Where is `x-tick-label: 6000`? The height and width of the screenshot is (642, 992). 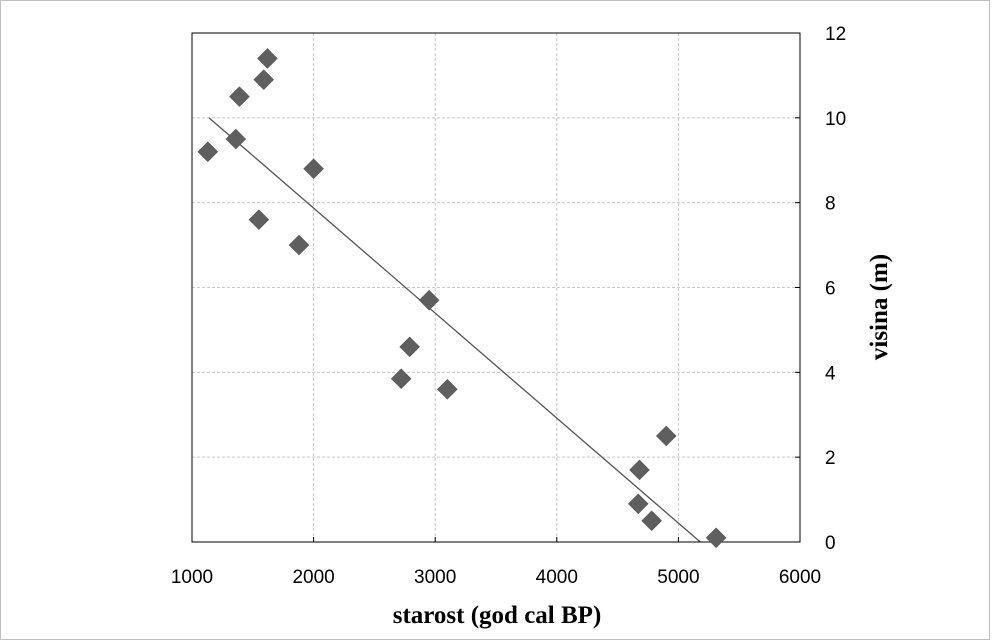 x-tick-label: 6000 is located at coordinates (800, 577).